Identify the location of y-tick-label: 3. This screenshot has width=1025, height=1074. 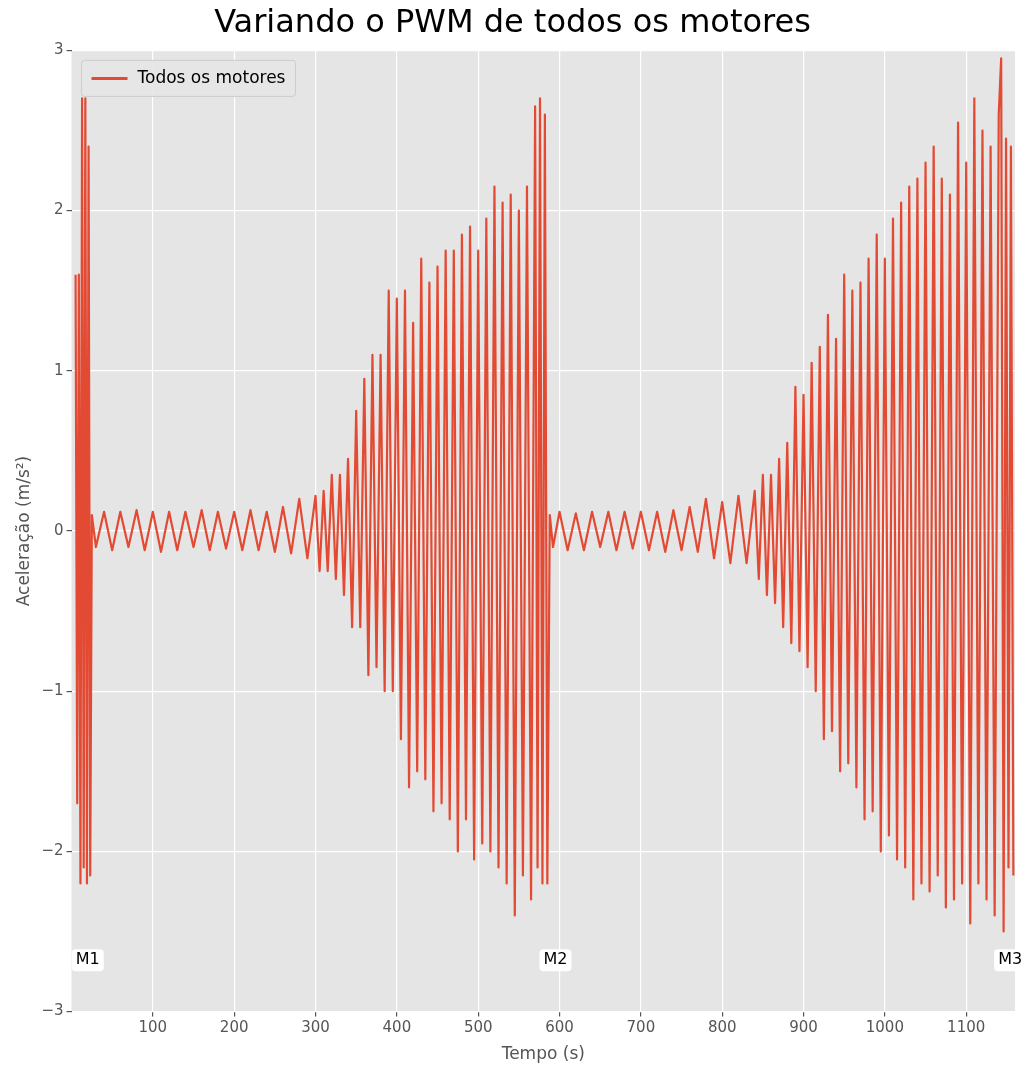
(58, 49).